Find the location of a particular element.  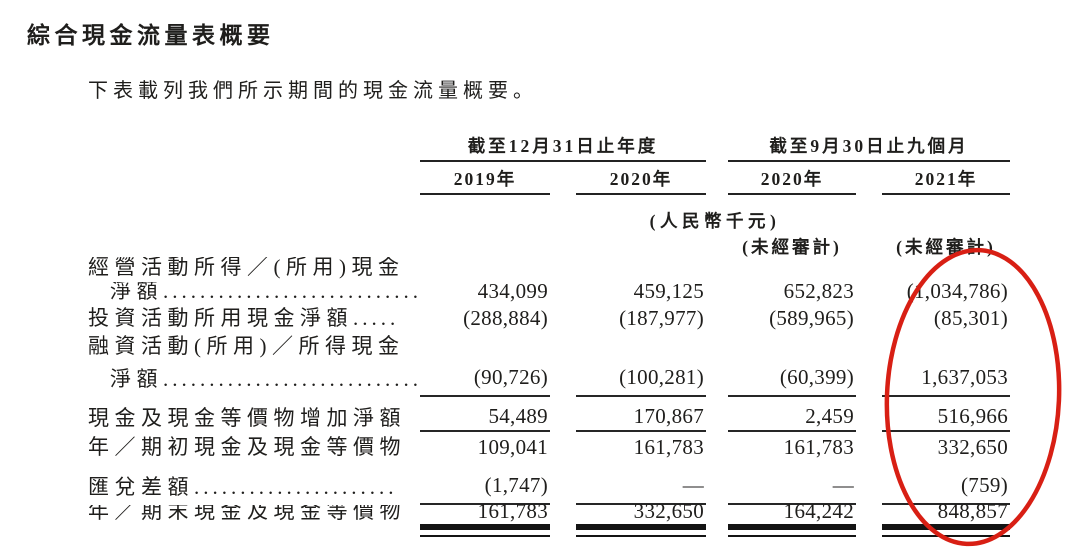

cell-value: 434,099 is located at coordinates (512, 291).